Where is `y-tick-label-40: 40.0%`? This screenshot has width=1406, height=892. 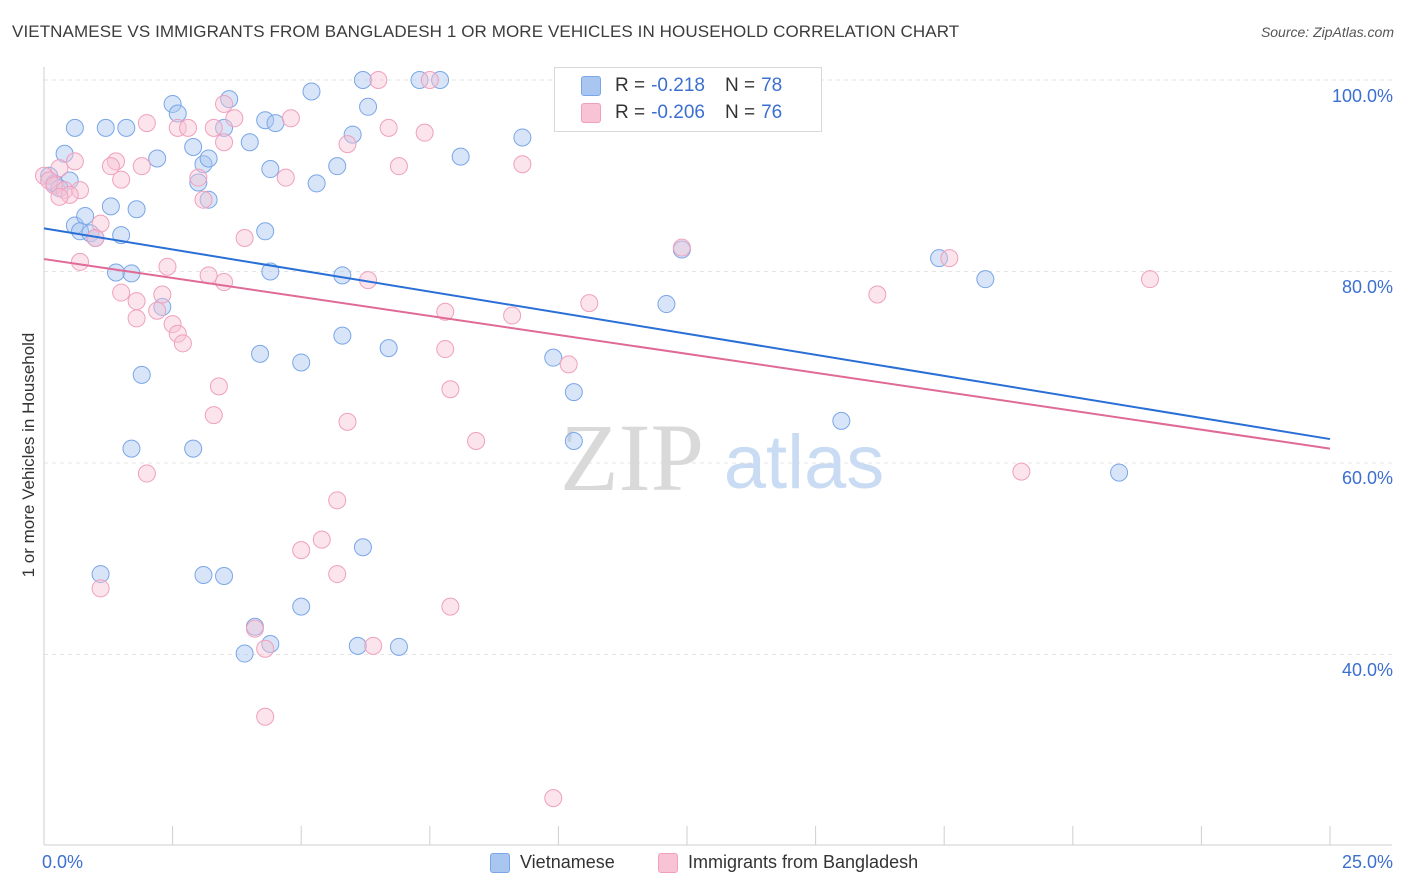
y-tick-label-40: 40.0% is located at coordinates (1367, 670).